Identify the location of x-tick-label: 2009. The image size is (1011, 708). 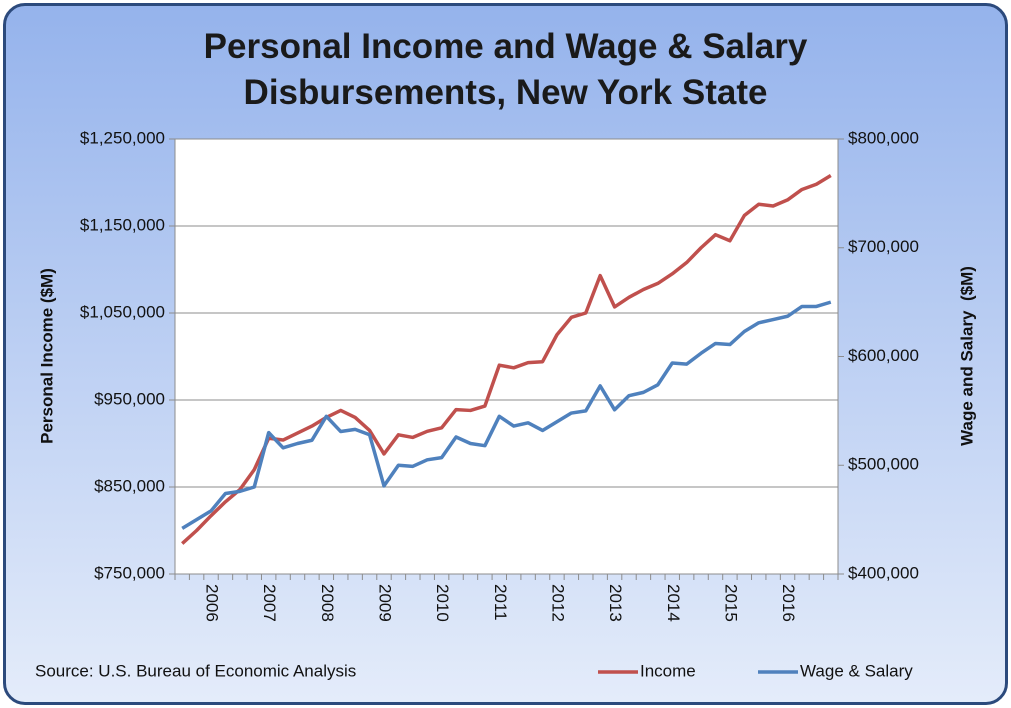
(385, 603).